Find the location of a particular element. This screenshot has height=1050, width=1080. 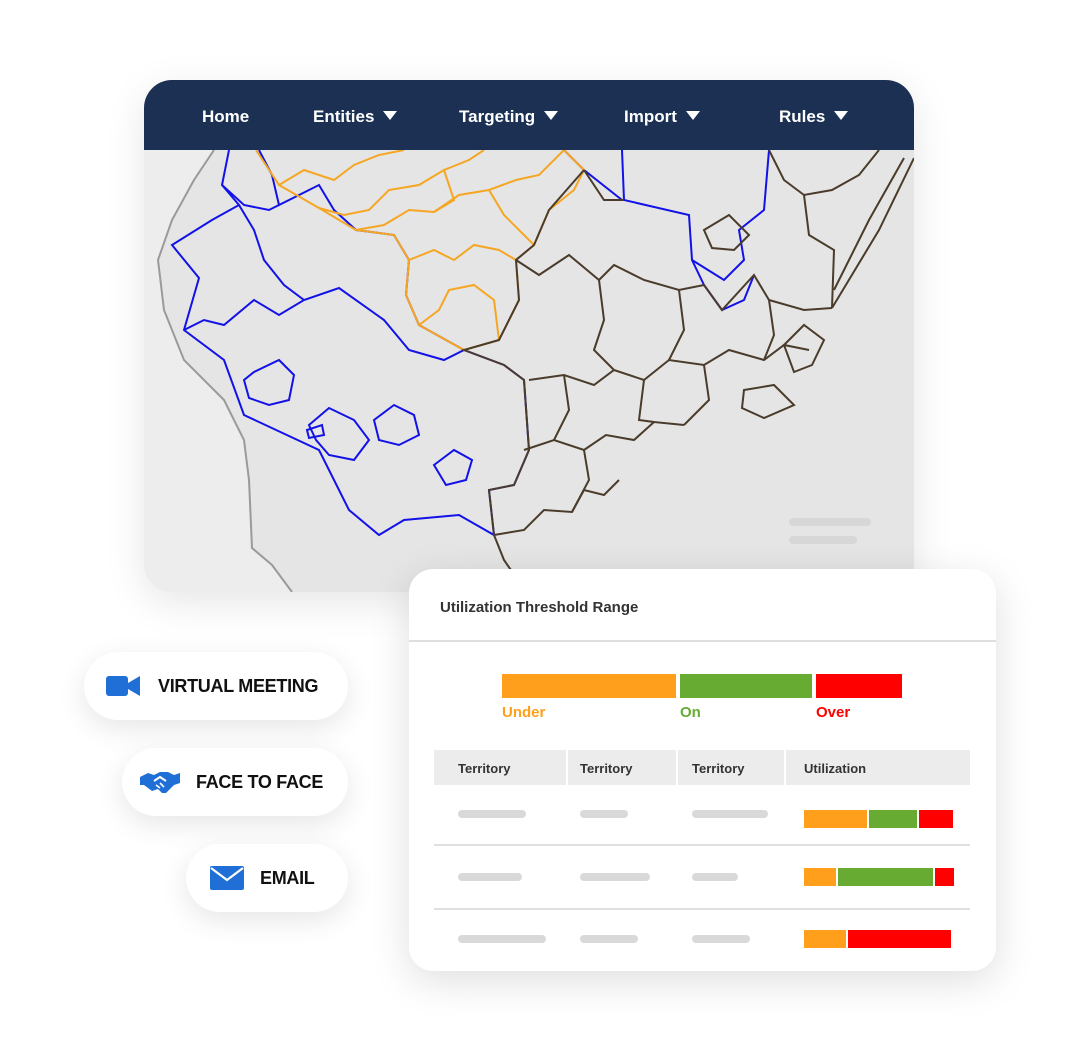

nav-targeting: Targeting is located at coordinates (509, 115).